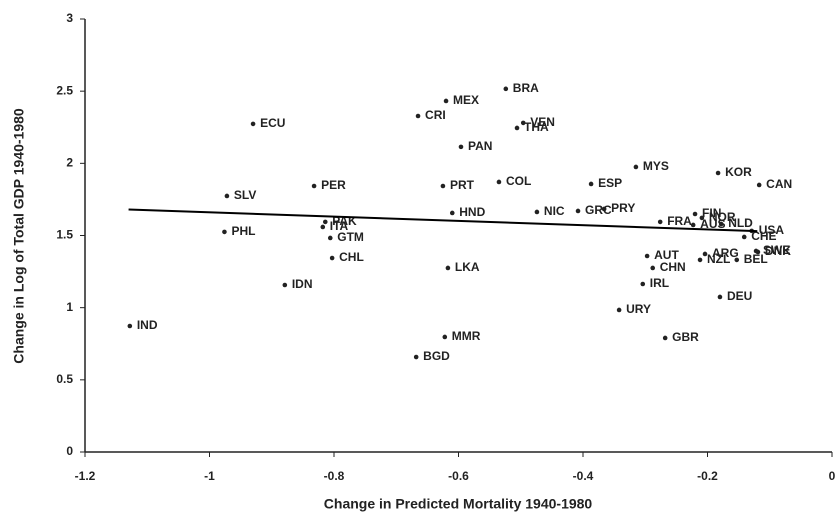  Describe the element at coordinates (707, 476) in the screenshot. I see `x-tick-label: -0.2` at that location.